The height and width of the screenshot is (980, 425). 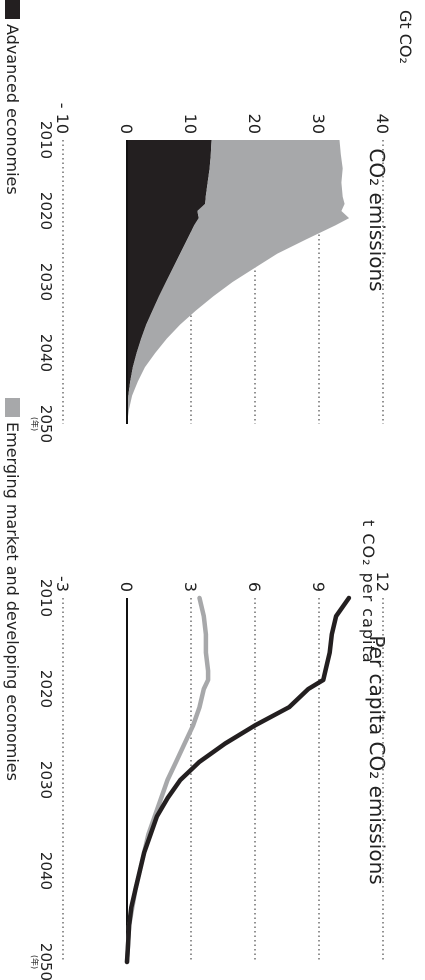 I want to click on area-series-advanced-economies, so click(x=169, y=282).